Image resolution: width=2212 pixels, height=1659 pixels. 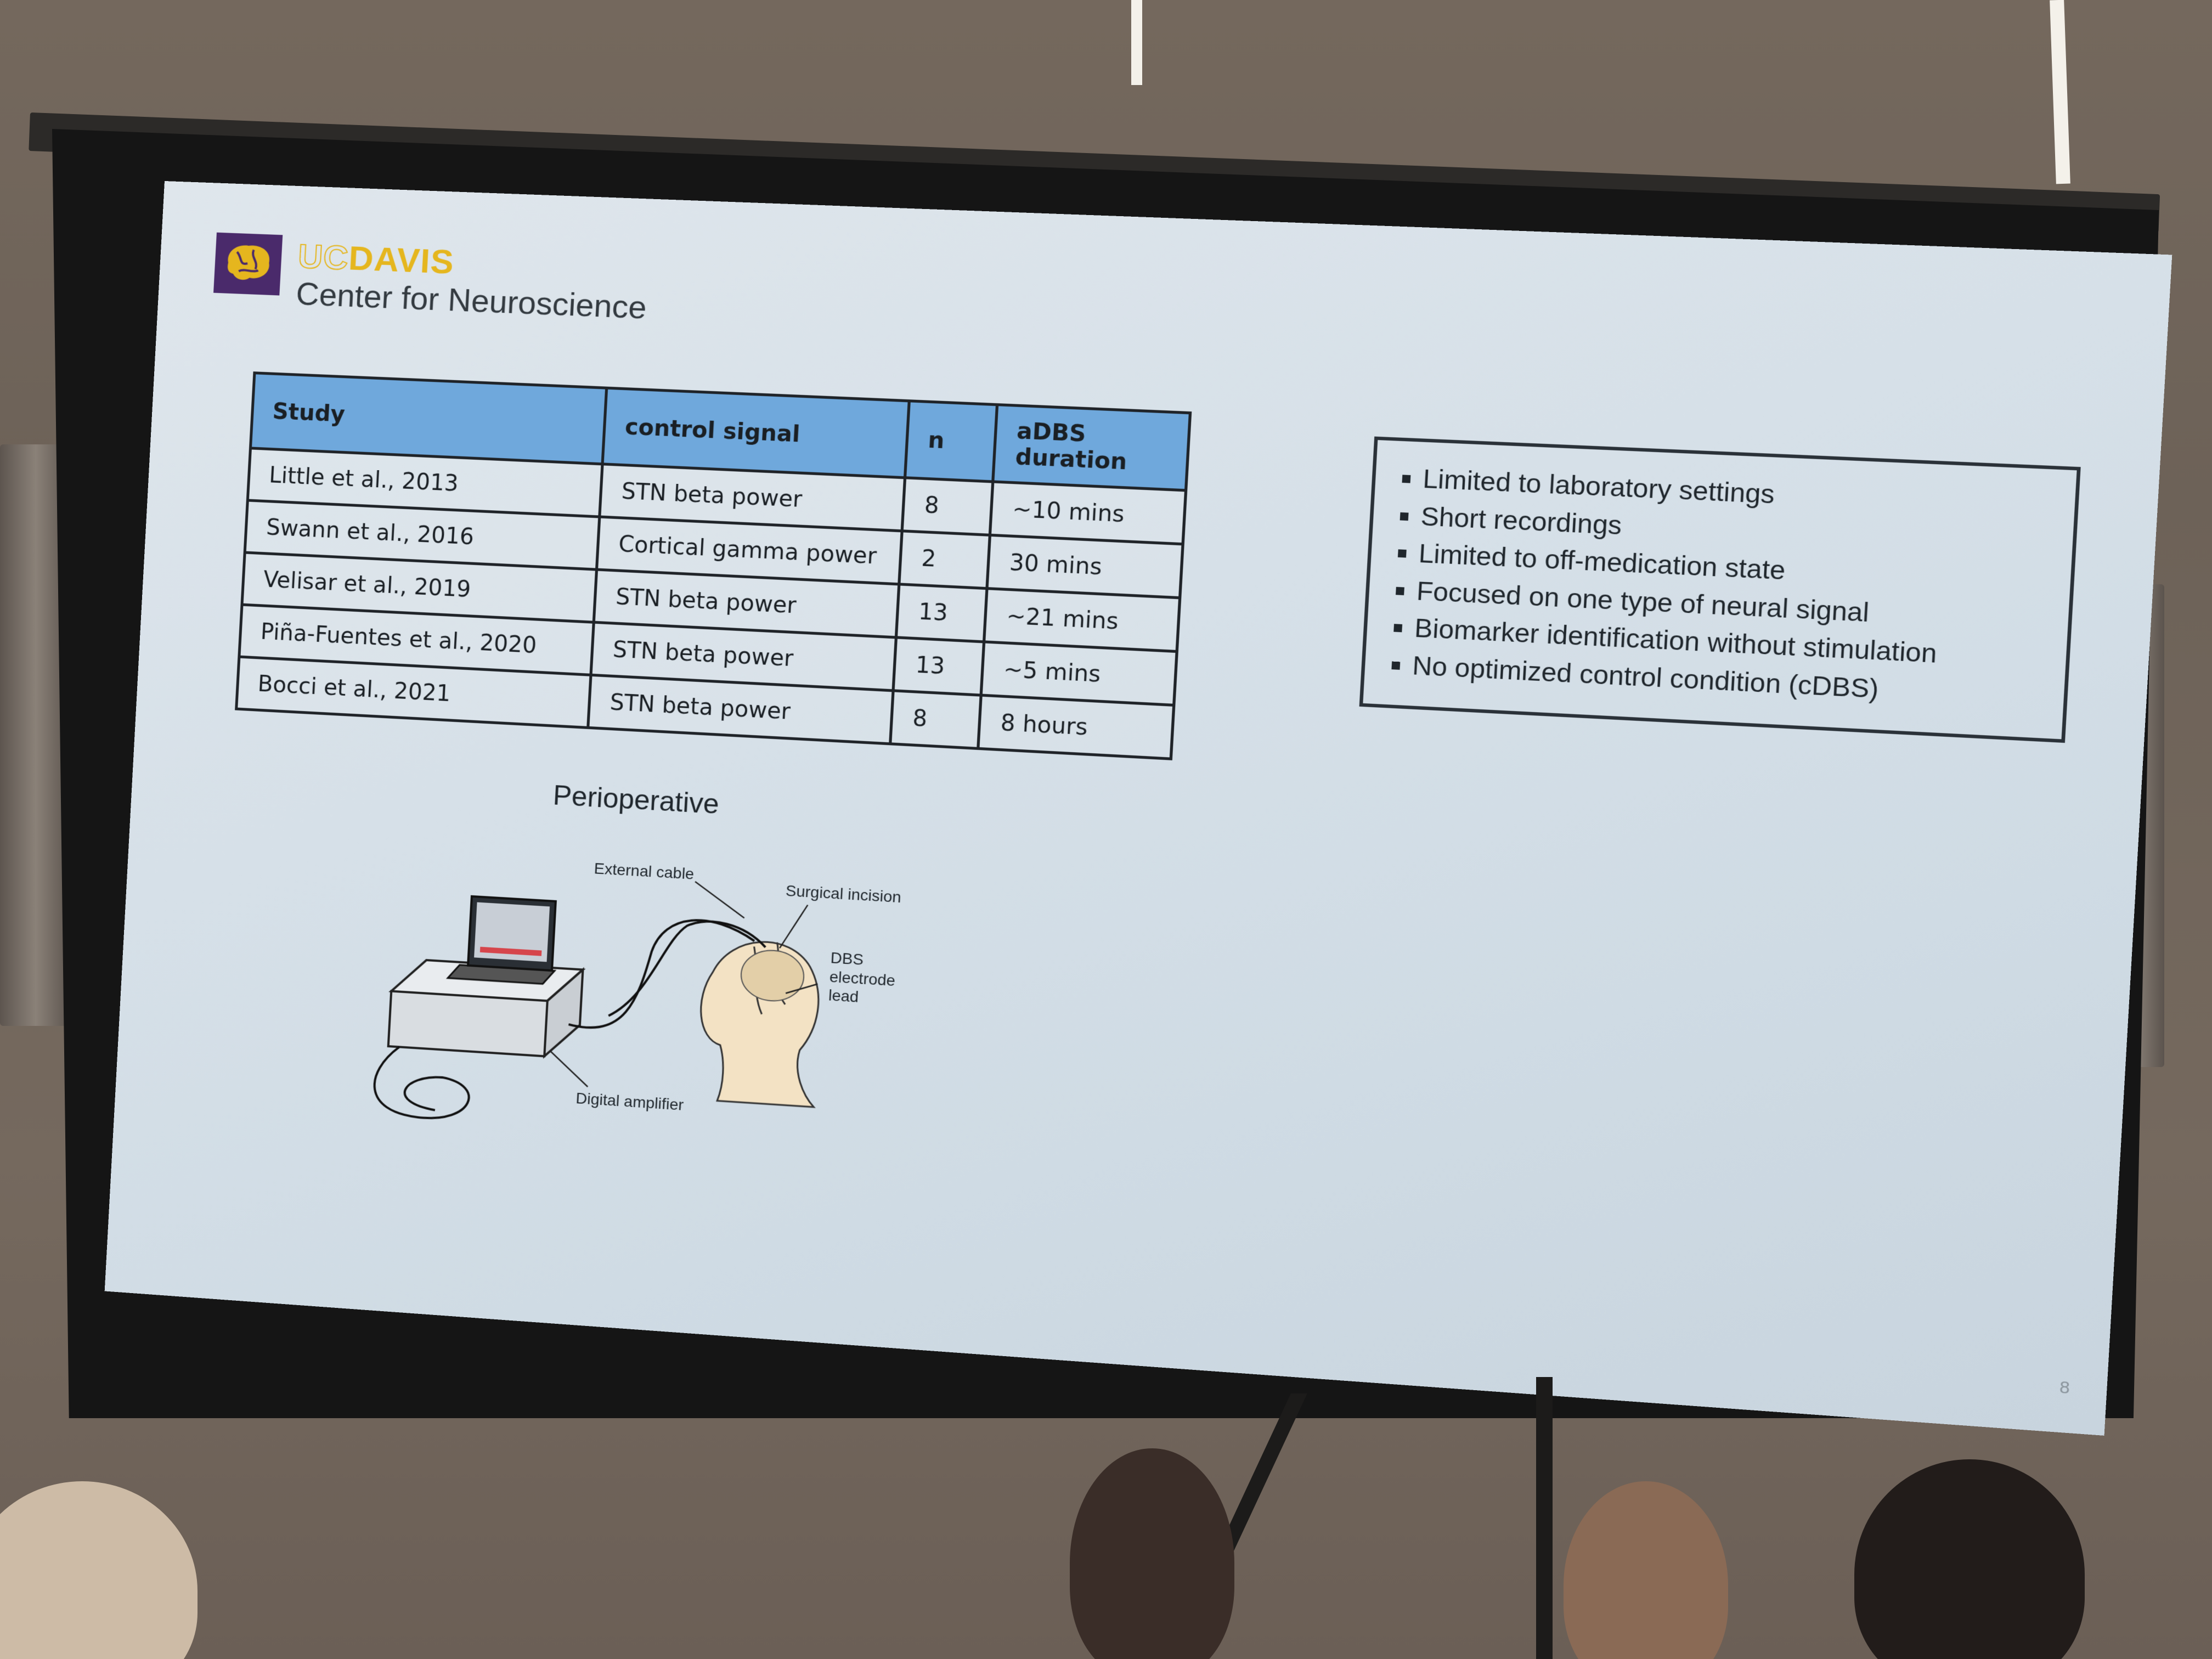 I want to click on header-n: n, so click(x=951, y=442).